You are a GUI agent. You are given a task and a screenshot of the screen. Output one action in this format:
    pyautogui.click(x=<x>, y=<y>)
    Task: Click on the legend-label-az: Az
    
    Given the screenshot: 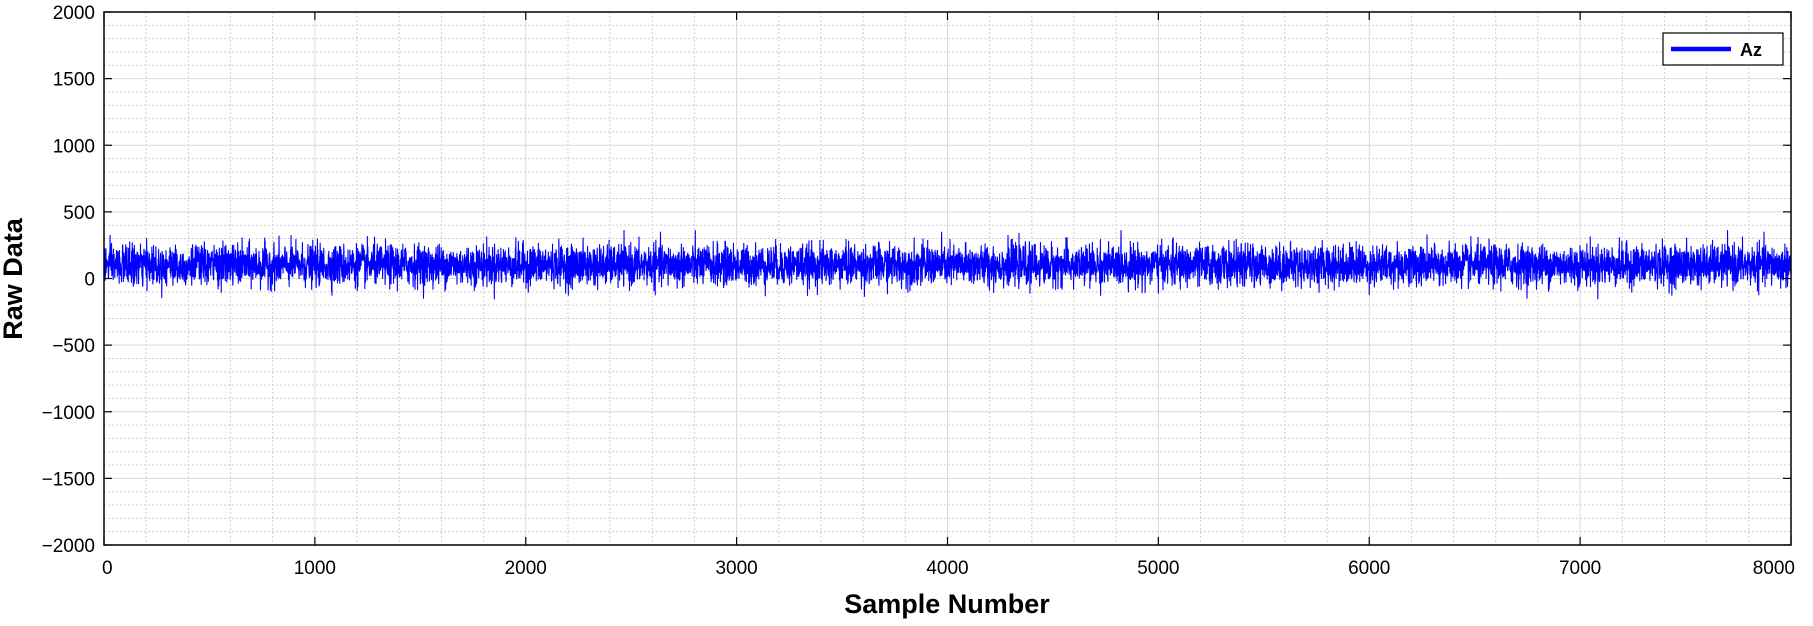 What is the action you would take?
    pyautogui.click(x=1751, y=50)
    